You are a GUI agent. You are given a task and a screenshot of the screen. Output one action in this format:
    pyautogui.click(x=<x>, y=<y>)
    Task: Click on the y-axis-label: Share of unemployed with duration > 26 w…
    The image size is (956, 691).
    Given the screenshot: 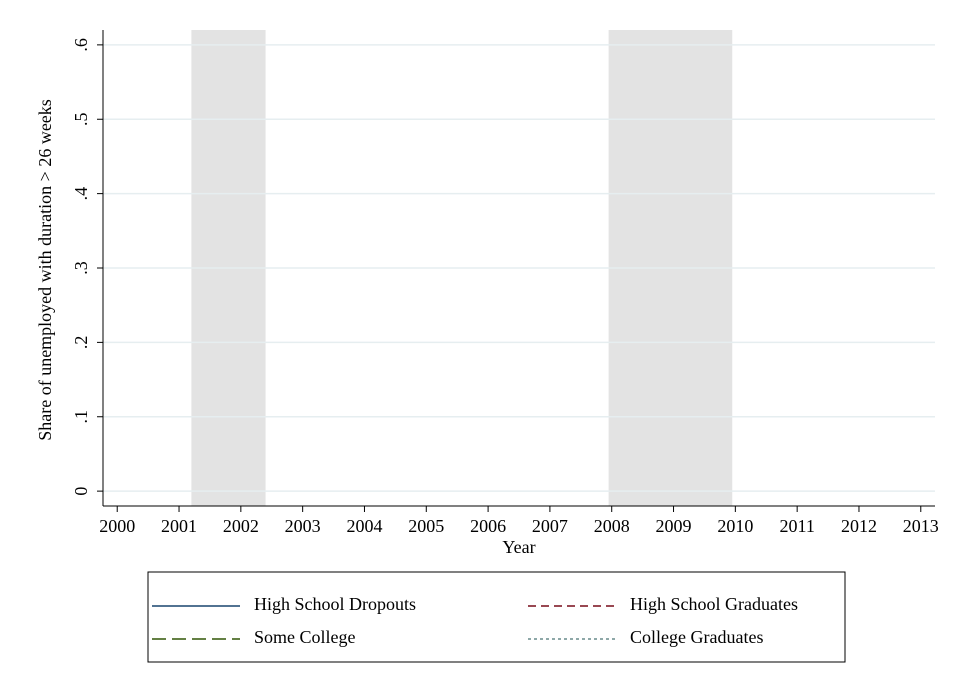 What is the action you would take?
    pyautogui.click(x=45, y=270)
    